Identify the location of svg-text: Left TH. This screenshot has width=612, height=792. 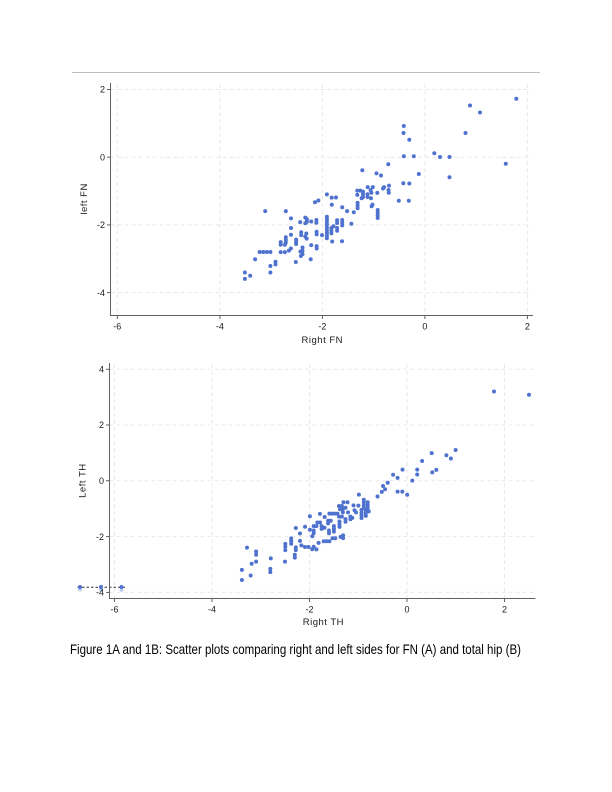
(82, 480).